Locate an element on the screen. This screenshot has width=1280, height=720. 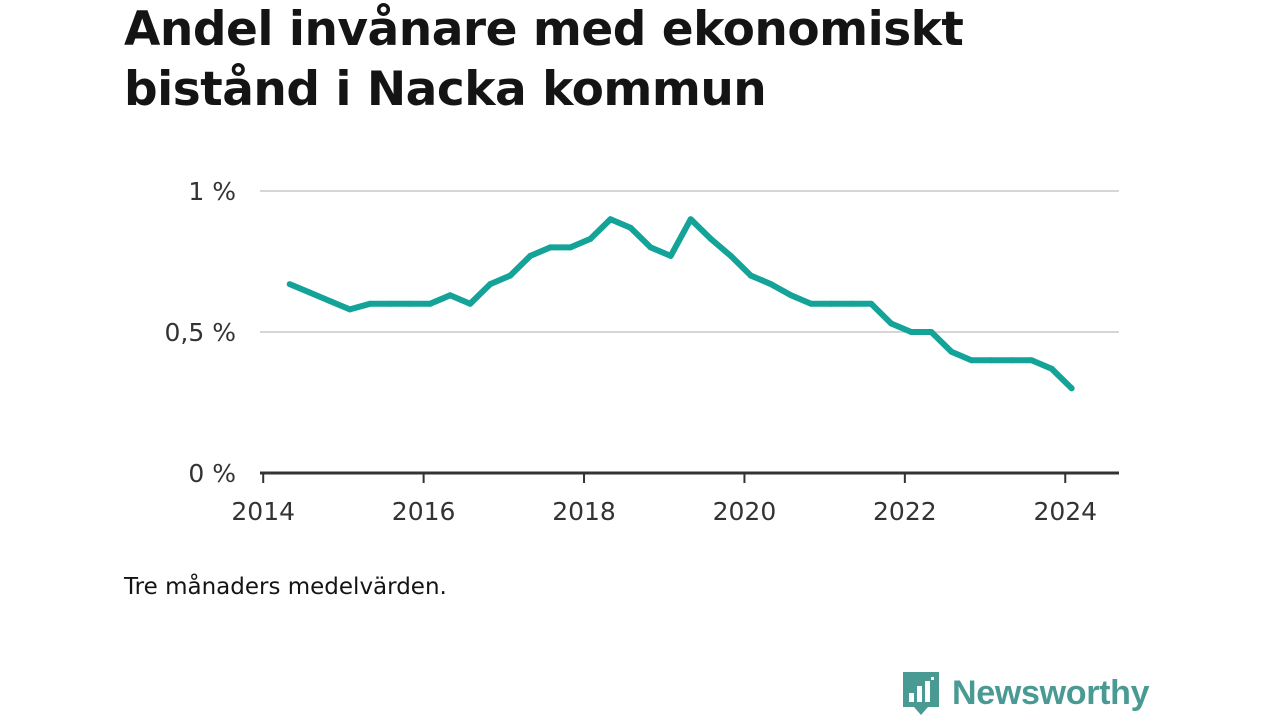
x-axis is located at coordinates (689, 477).